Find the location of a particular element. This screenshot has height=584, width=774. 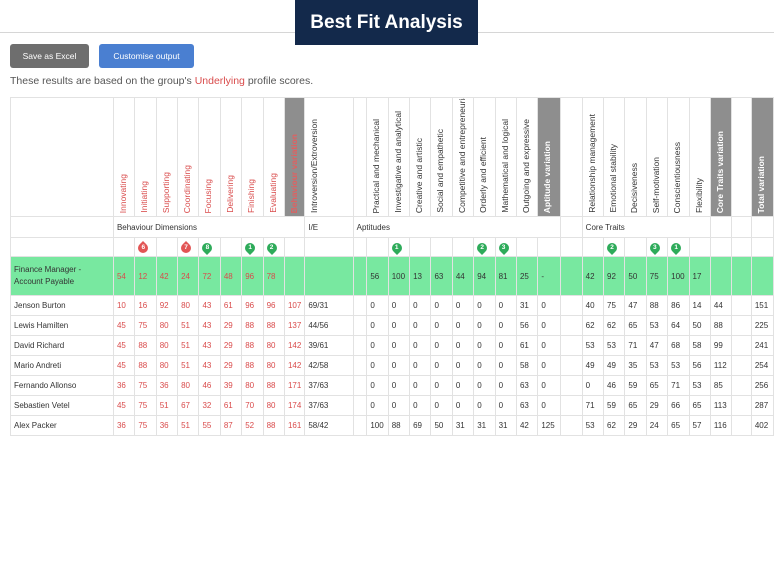

behaviour-variation: 161 is located at coordinates (294, 425).